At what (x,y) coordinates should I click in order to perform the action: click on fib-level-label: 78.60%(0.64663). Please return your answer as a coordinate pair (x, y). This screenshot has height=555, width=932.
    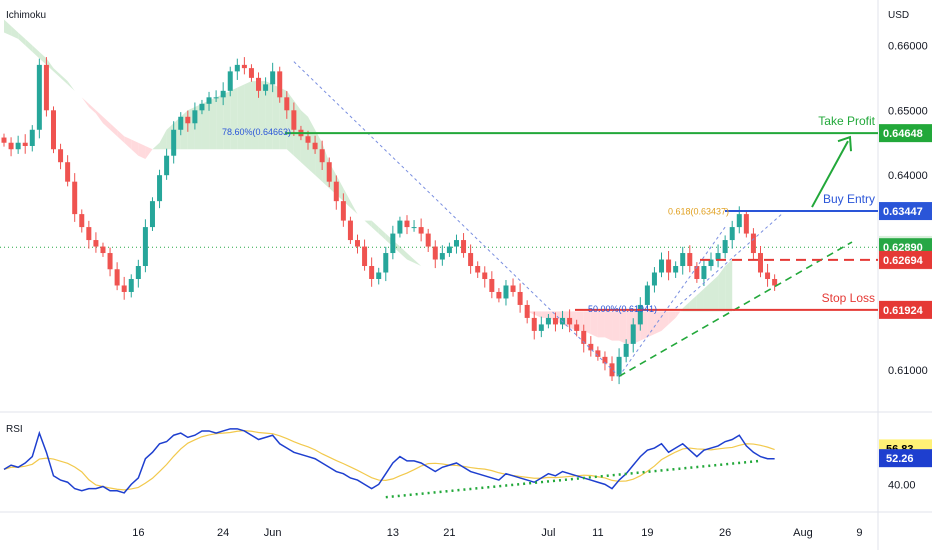
    Looking at the image, I should click on (256, 132).